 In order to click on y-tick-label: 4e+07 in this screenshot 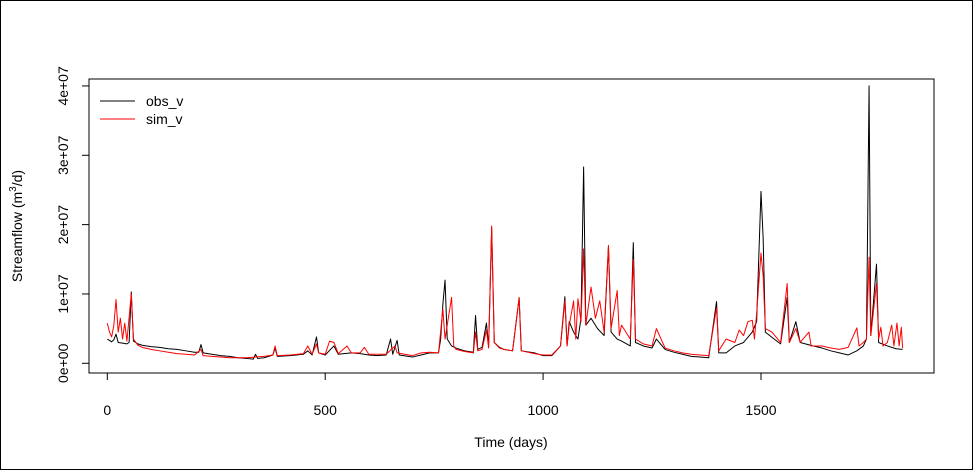, I will do `click(63, 86)`.